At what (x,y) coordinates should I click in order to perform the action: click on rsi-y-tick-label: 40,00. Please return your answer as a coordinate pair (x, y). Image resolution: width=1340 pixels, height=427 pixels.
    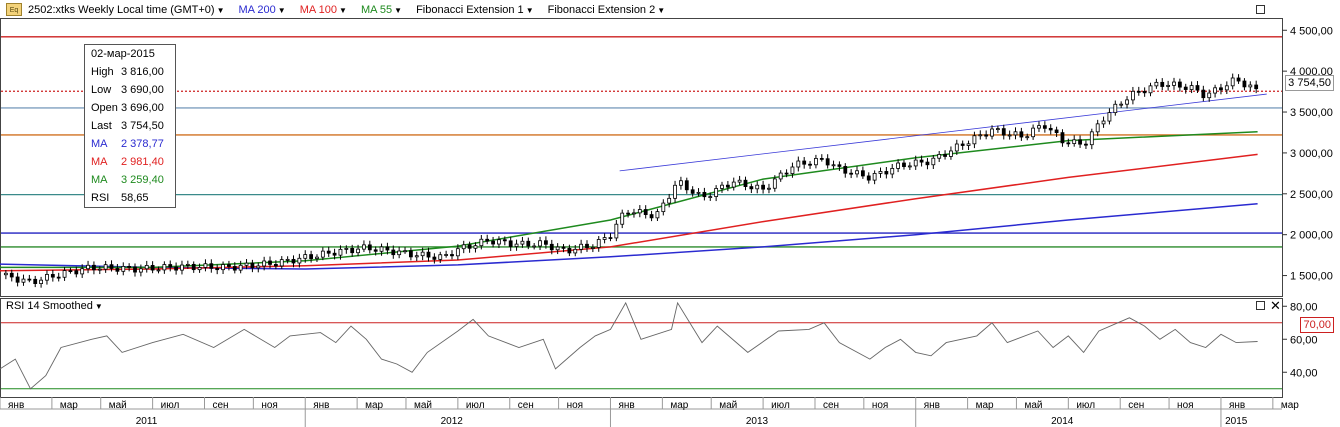
    Looking at the image, I should click on (1304, 373).